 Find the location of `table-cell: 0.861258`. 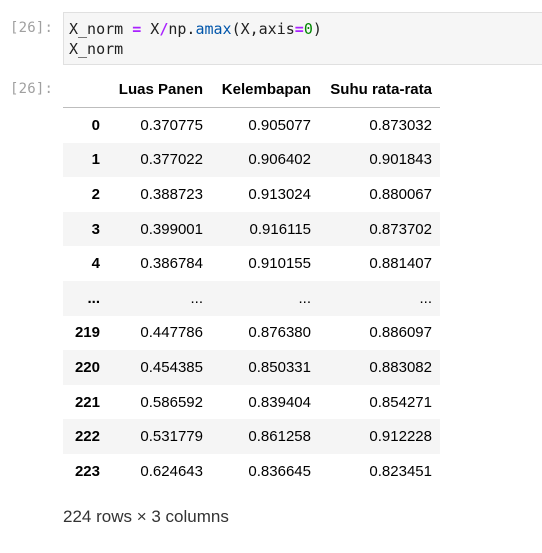

table-cell: 0.861258 is located at coordinates (279, 437).